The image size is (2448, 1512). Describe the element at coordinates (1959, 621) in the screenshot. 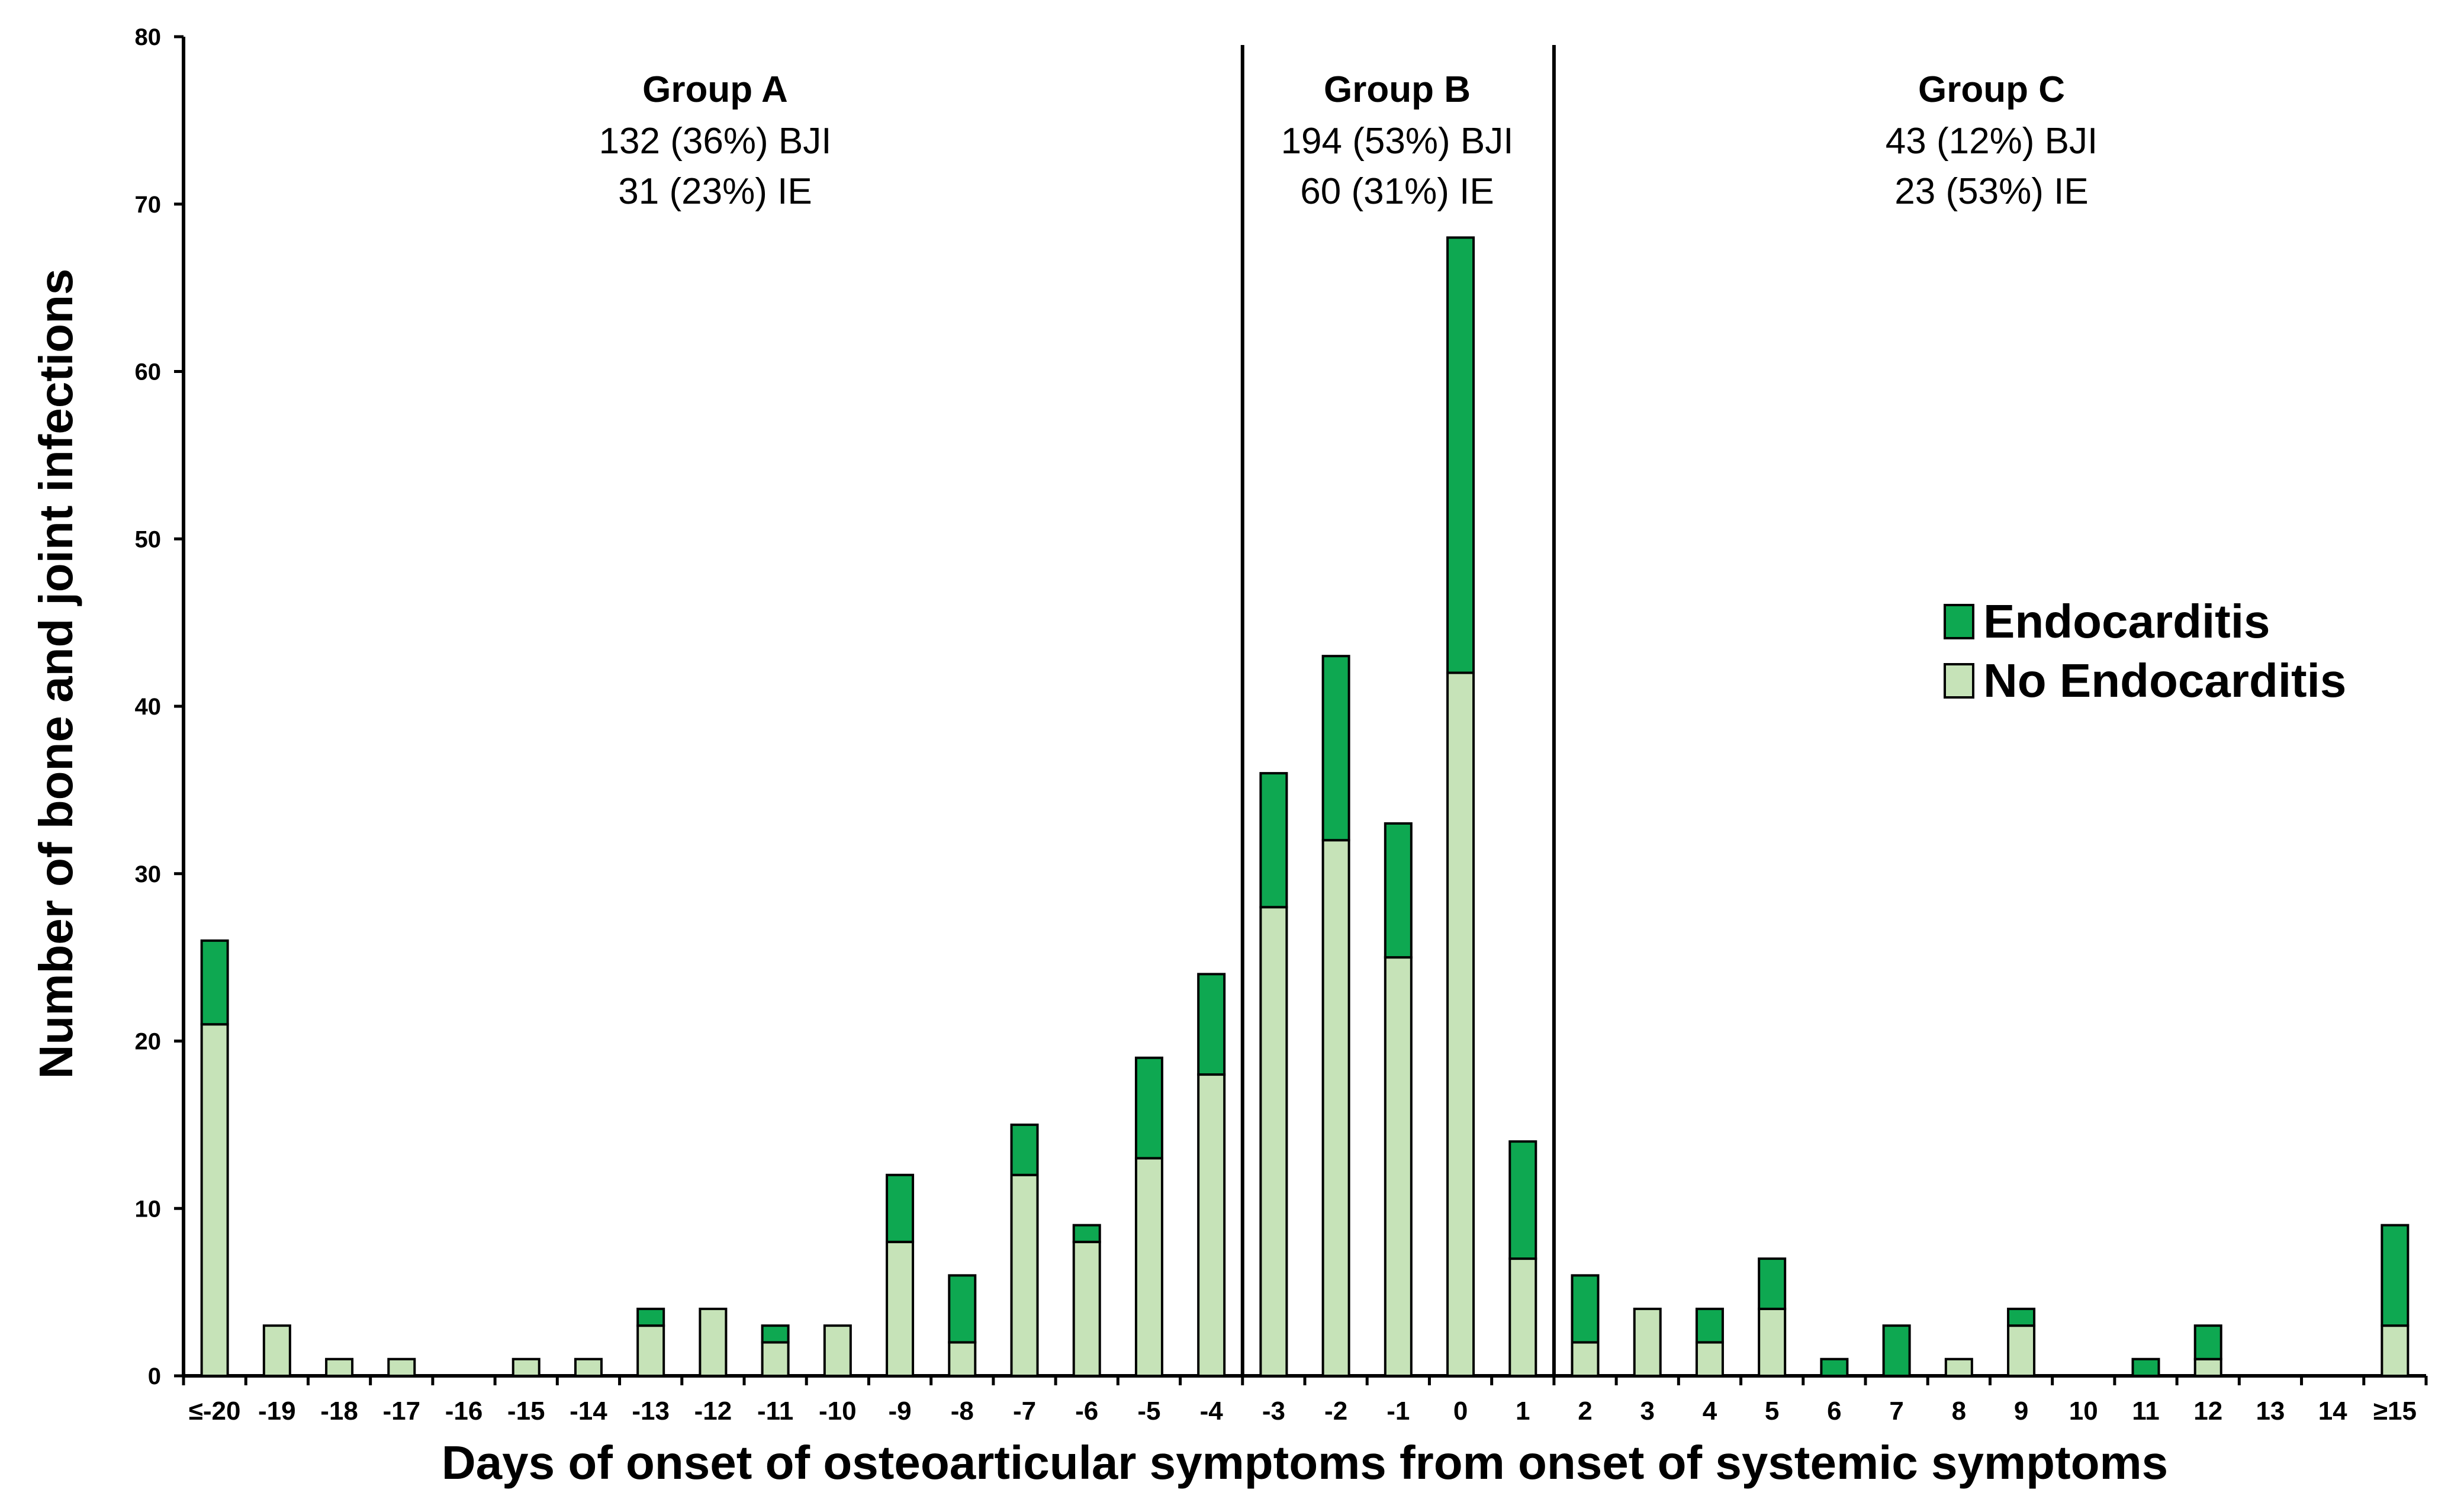

I see `legend-swatch-endocarditis` at that location.